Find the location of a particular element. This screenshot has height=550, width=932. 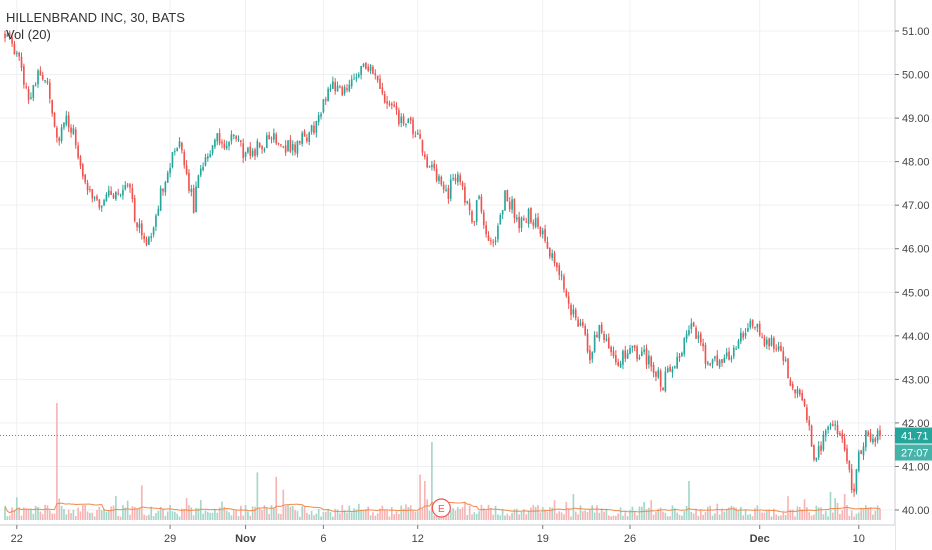

time-axis: 22 29 Nov 6 12 19 26 Dec 10 is located at coordinates (447, 537).